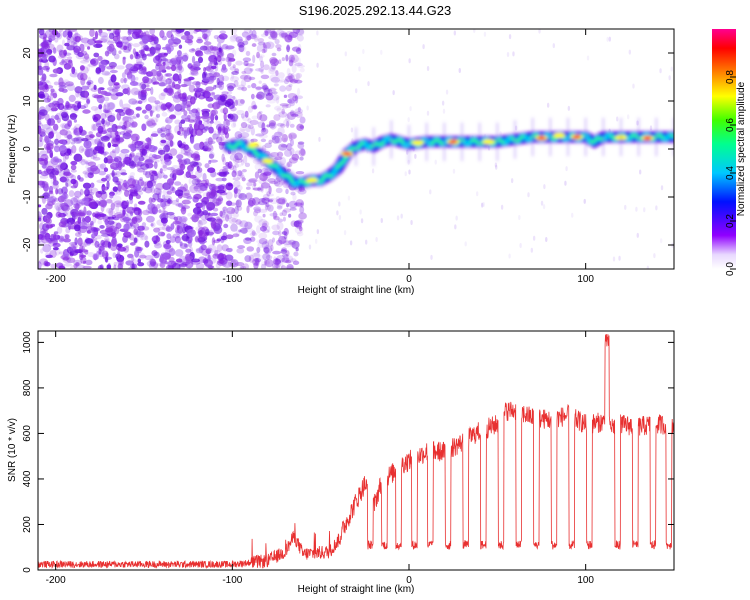  Describe the element at coordinates (741, 148) in the screenshot. I see `colorbar-label: Normalized spectral amplitude` at that location.